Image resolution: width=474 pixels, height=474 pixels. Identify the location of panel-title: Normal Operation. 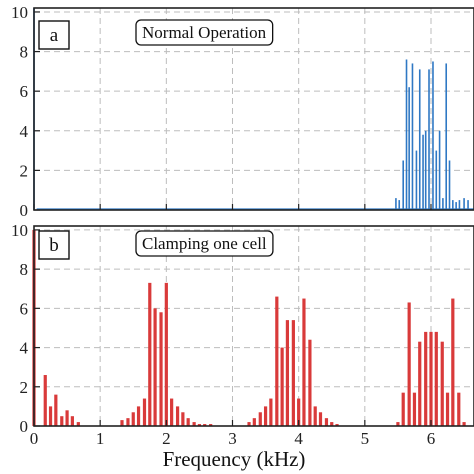
(204, 32).